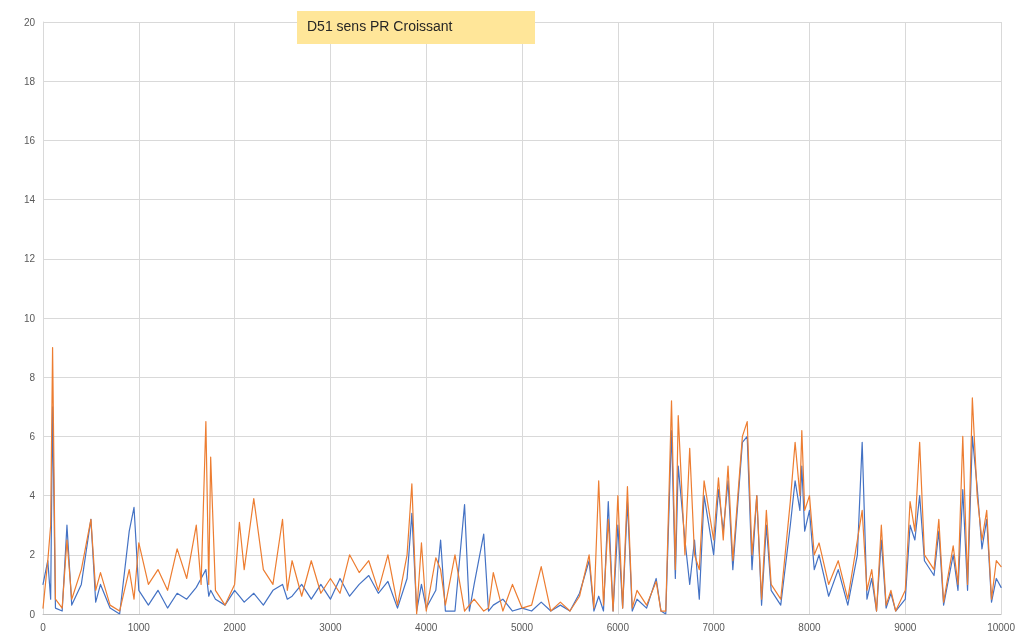 The height and width of the screenshot is (642, 1026). Describe the element at coordinates (43, 627) in the screenshot. I see `x-tick-label: 0` at that location.